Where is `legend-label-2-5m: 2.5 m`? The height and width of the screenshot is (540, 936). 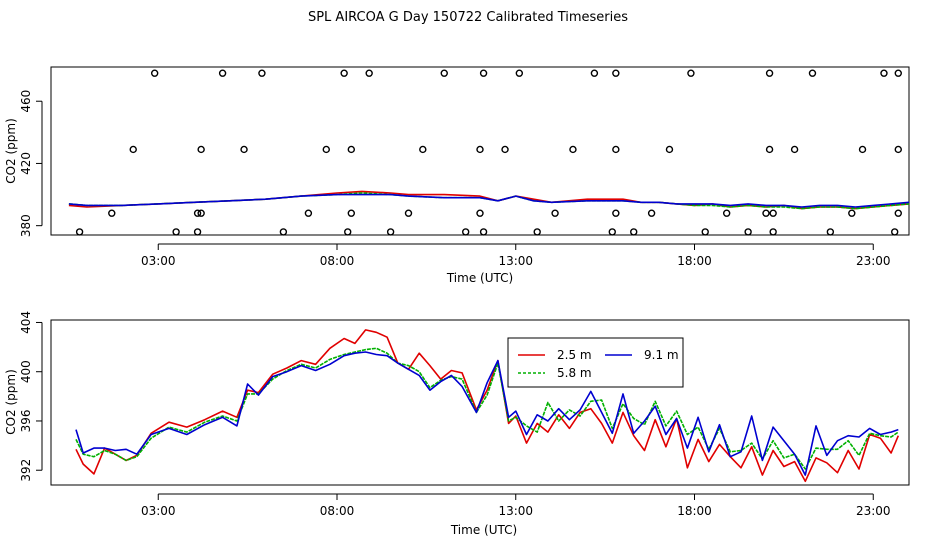 legend-label-2-5m: 2.5 m is located at coordinates (574, 355).